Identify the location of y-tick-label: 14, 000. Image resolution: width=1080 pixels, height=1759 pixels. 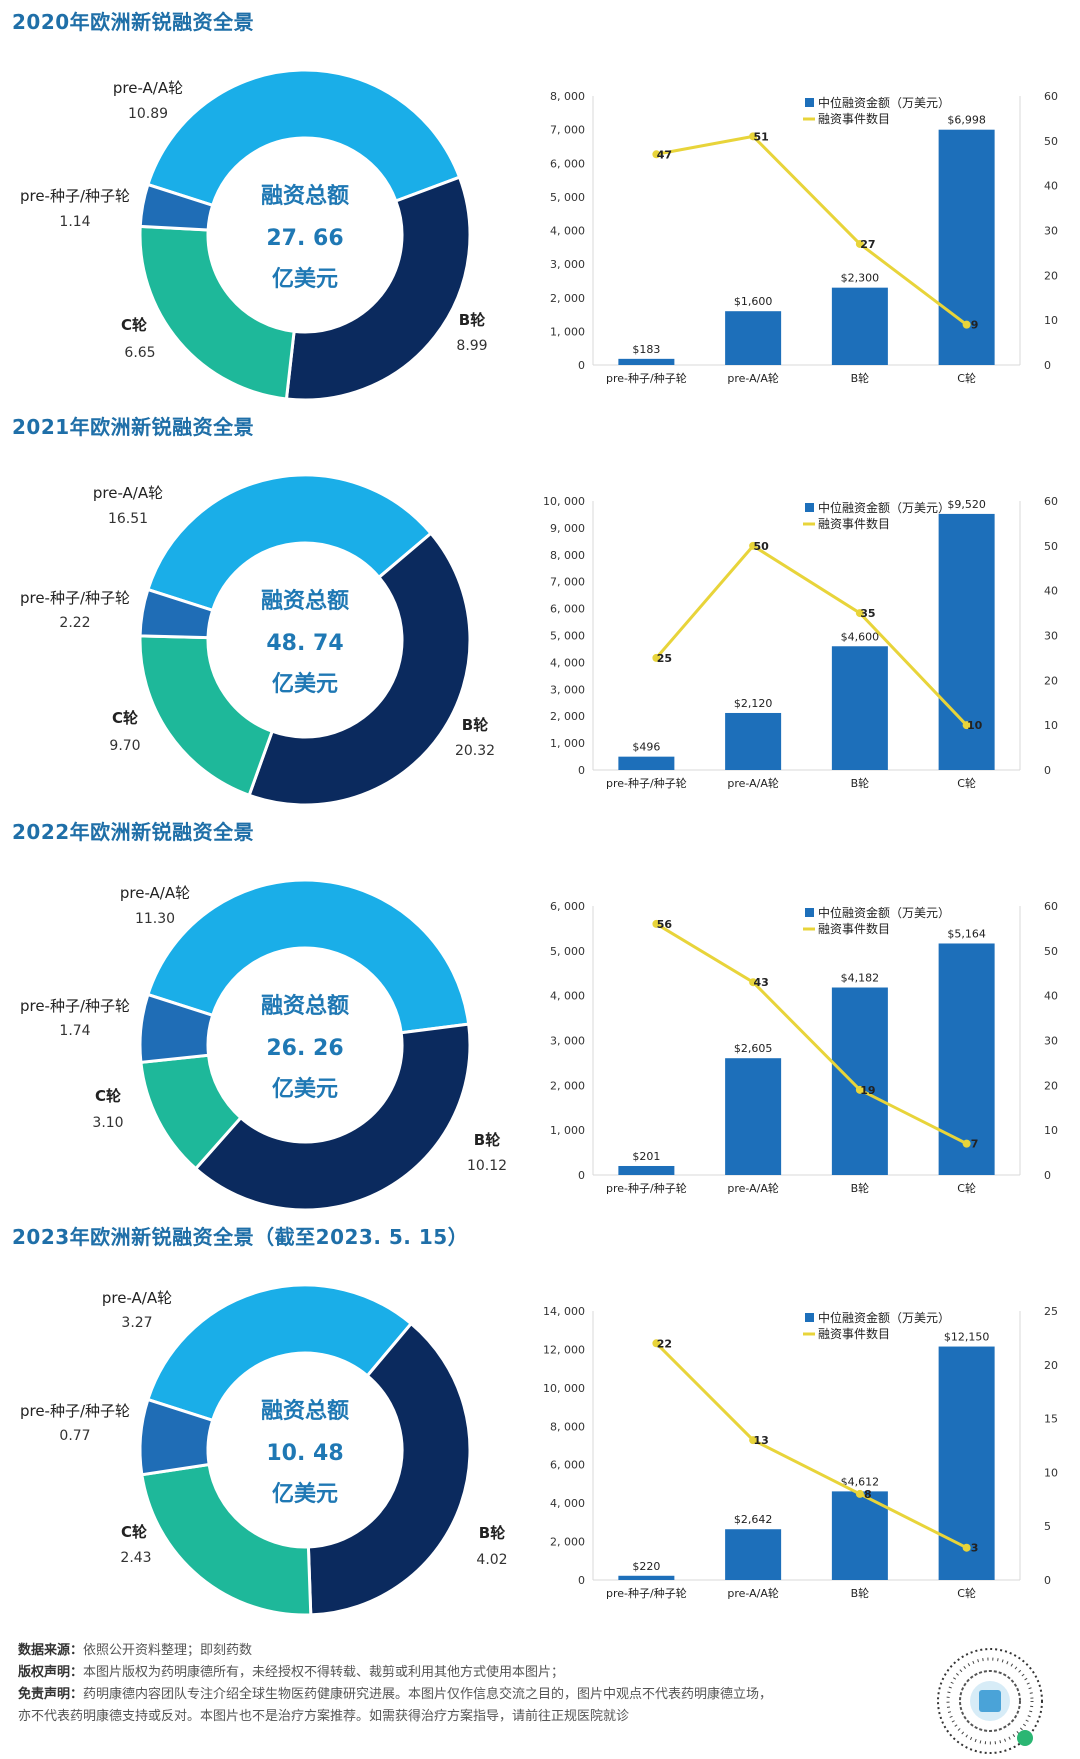
(564, 1311).